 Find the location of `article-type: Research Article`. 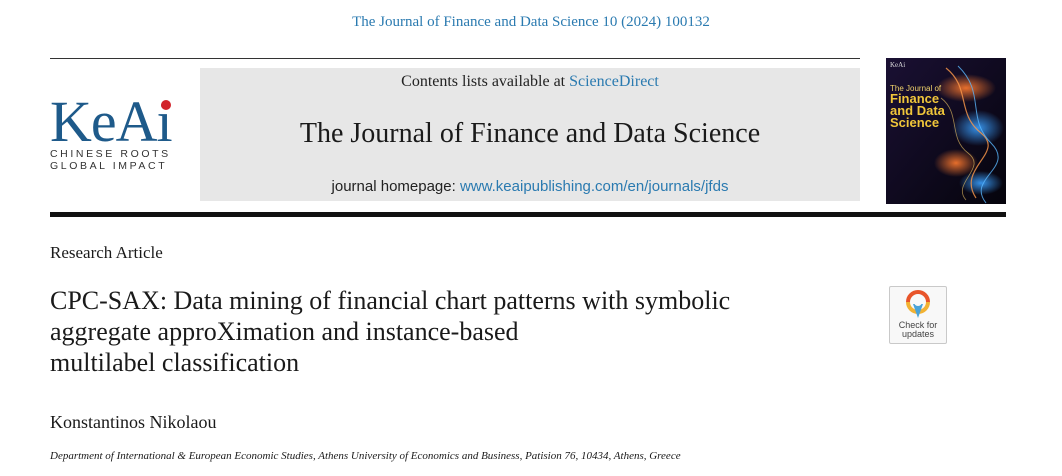

article-type: Research Article is located at coordinates (106, 252).